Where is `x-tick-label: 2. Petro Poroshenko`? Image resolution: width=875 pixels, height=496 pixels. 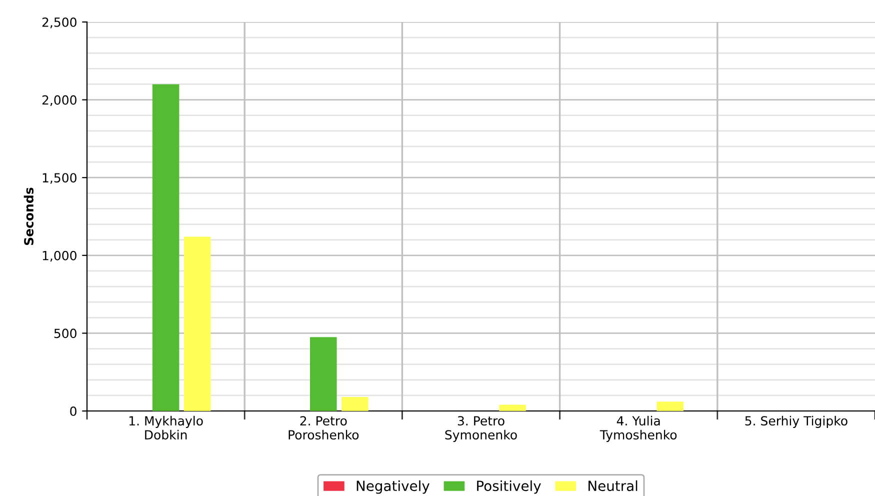
x-tick-label: 2. Petro Poroshenko is located at coordinates (323, 428).